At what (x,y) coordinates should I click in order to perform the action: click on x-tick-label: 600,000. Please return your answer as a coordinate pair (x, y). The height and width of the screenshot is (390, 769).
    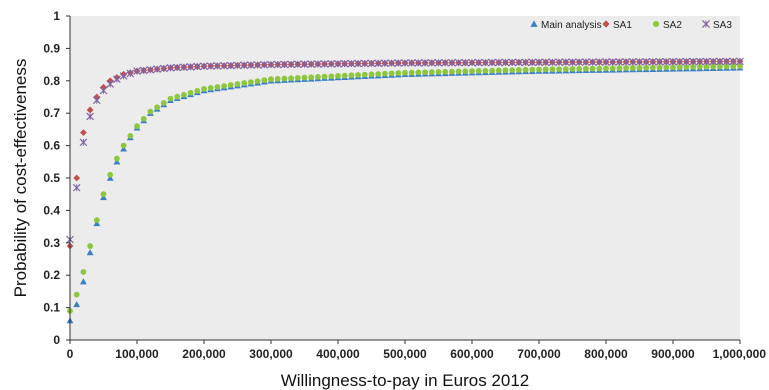
    Looking at the image, I should click on (472, 354).